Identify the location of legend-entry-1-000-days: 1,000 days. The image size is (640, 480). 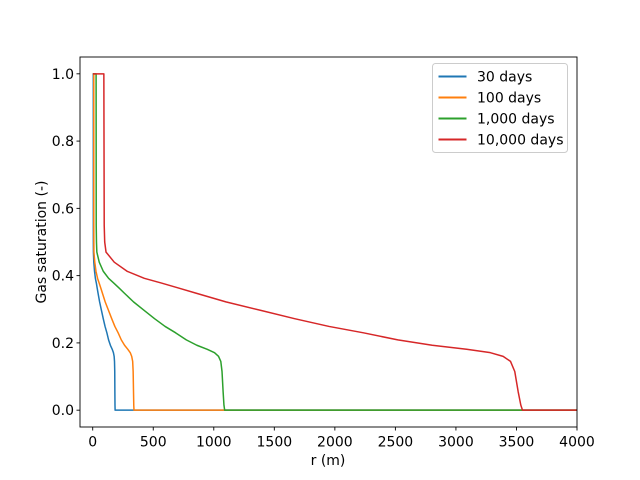
(496, 120).